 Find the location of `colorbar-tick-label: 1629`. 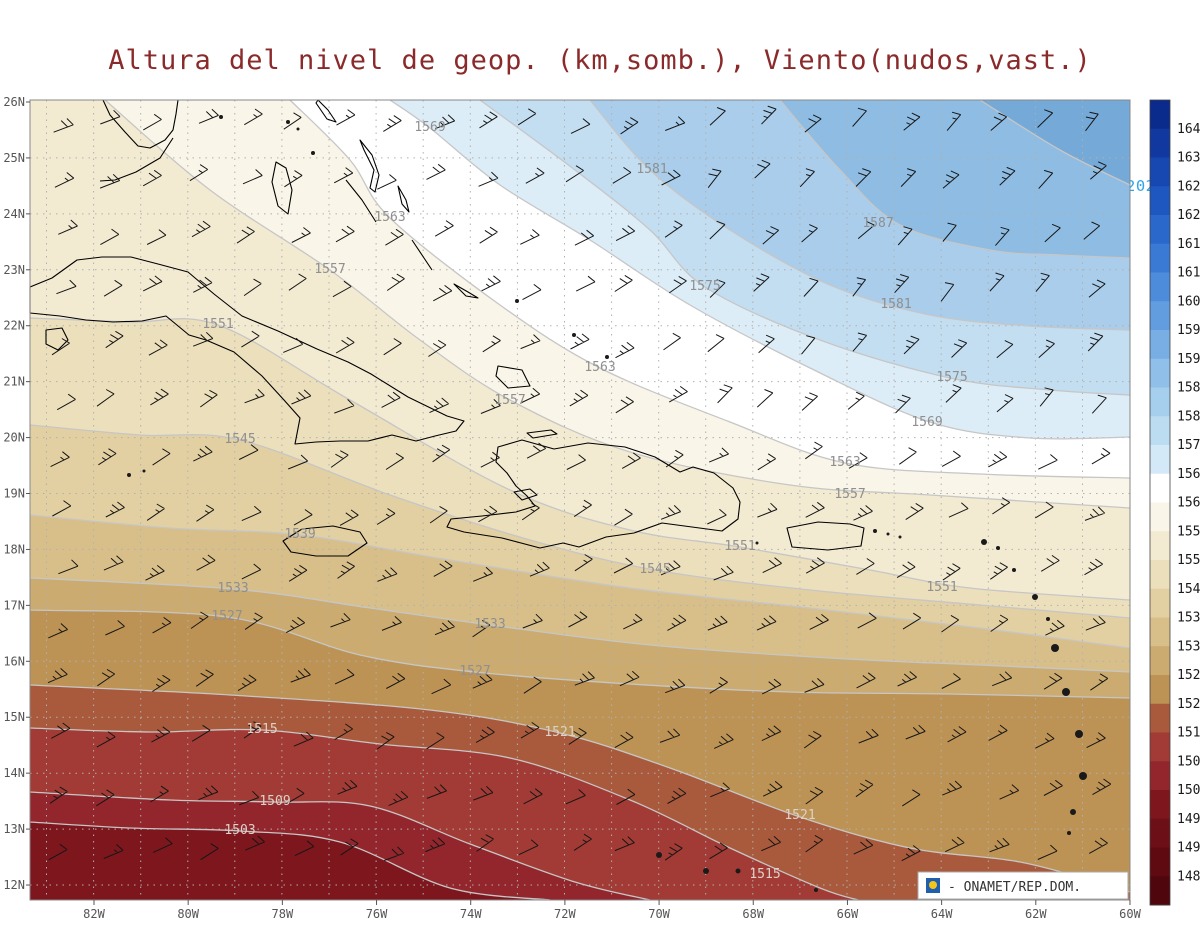

colorbar-tick-label: 1629 is located at coordinates (1188, 186).